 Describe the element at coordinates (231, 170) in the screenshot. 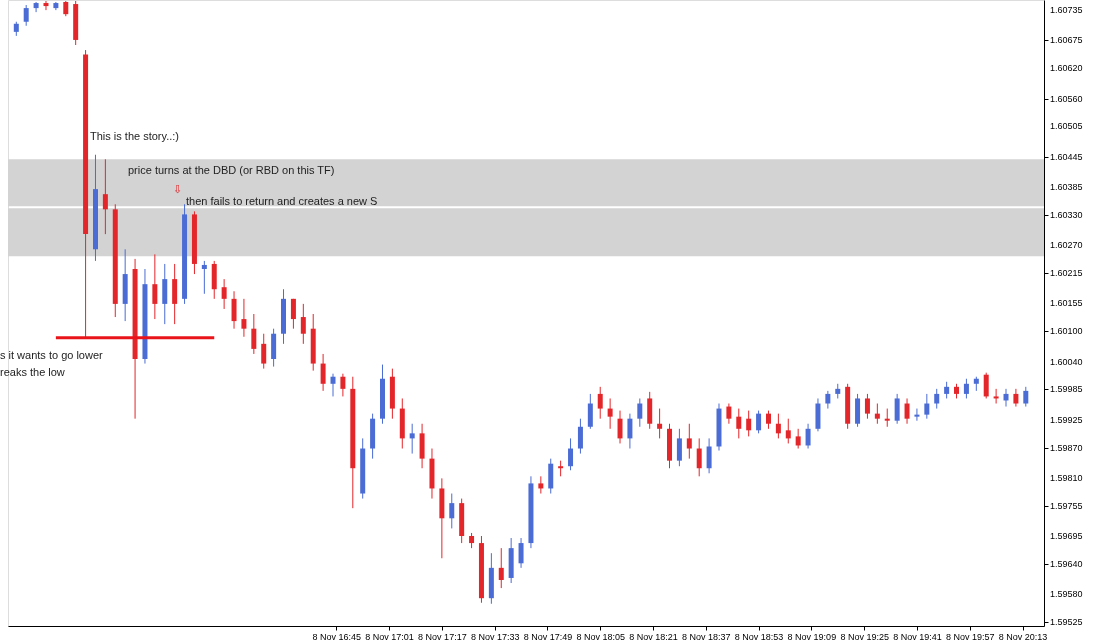

I see `annotation: price turns at the DBD (or RBD on this TF)` at that location.